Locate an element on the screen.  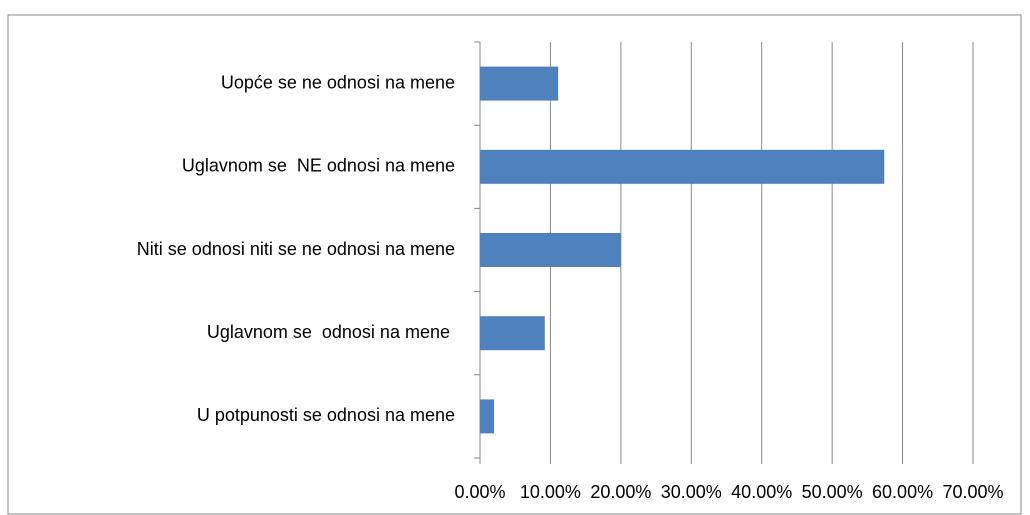
x-tick-label: 20.00% is located at coordinates (620, 492).